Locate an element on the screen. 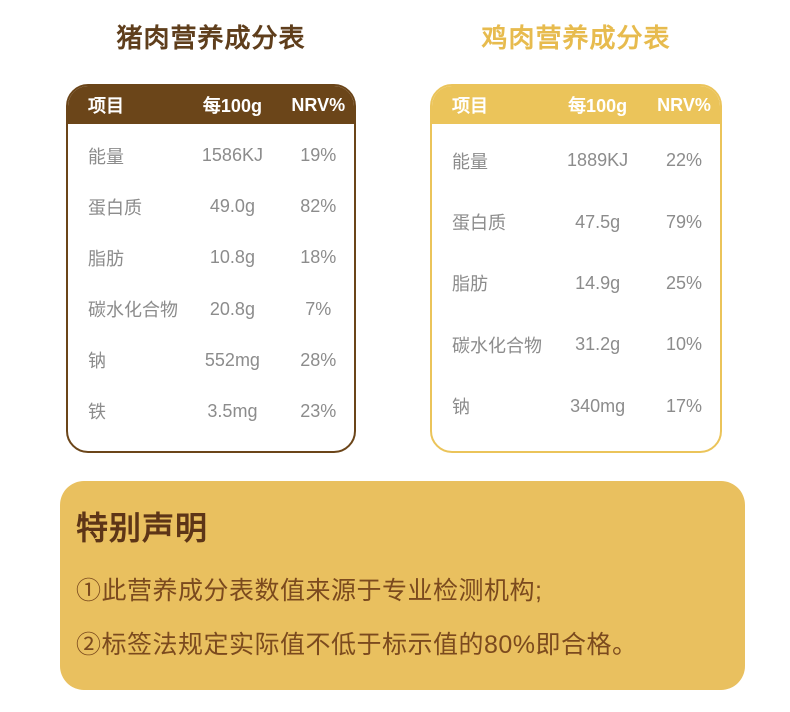  pork-header-nrv-label: NRV% is located at coordinates (318, 104).